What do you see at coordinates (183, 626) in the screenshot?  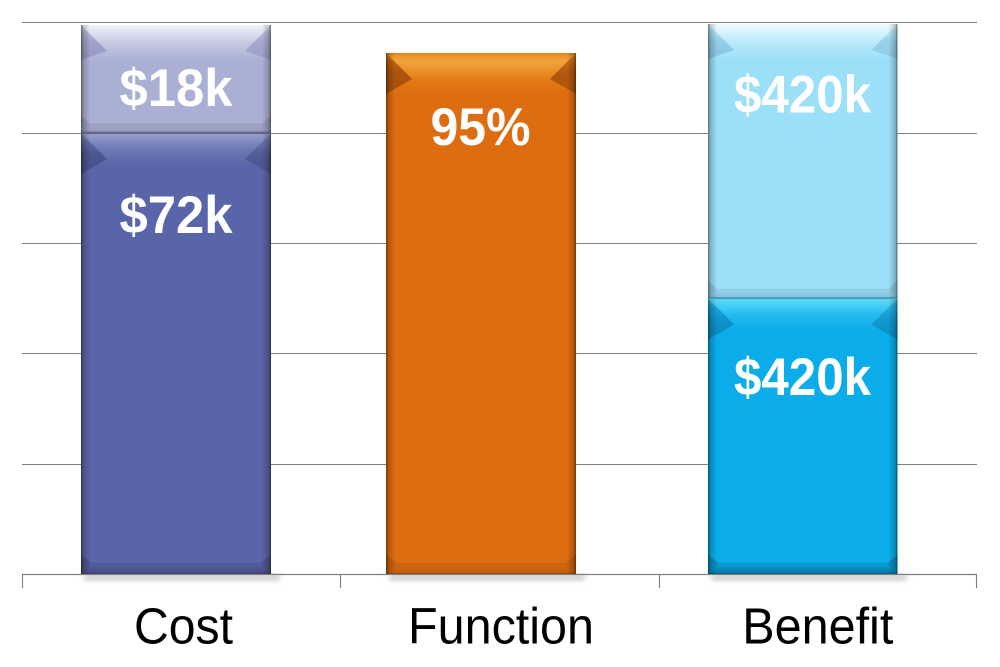 I see `svg-text: Cost` at bounding box center [183, 626].